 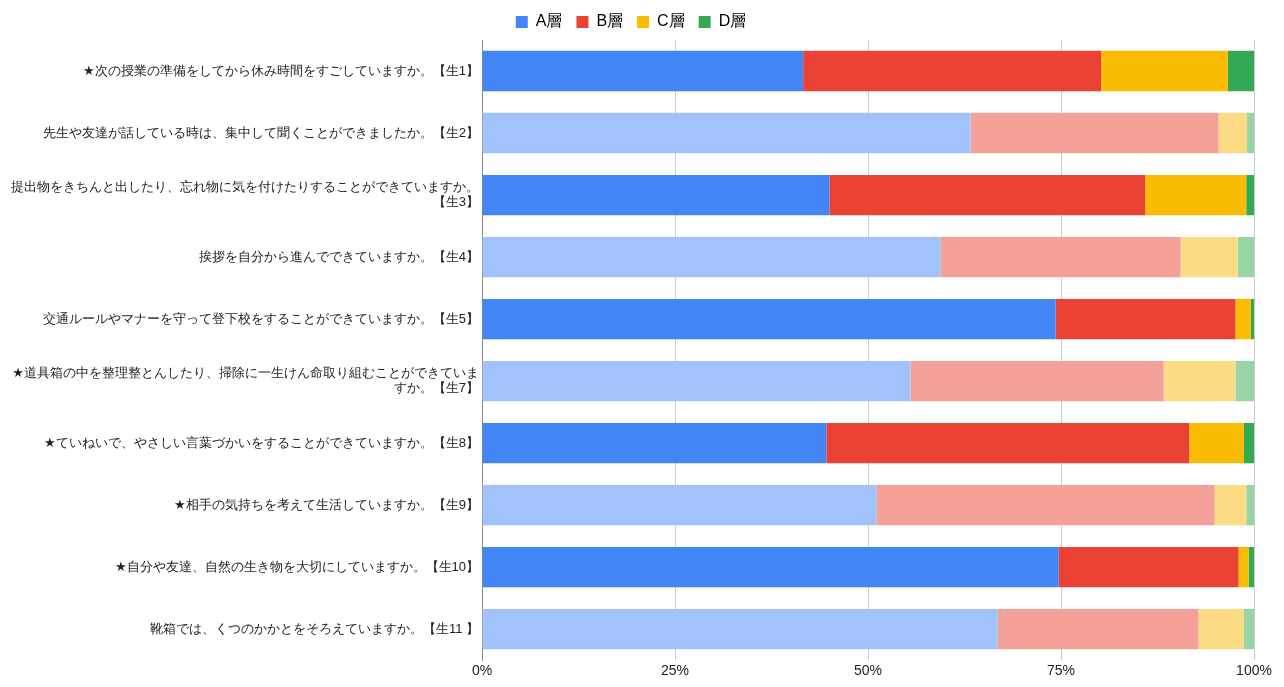 What do you see at coordinates (732, 21) in the screenshot?
I see `legend-label: D層` at bounding box center [732, 21].